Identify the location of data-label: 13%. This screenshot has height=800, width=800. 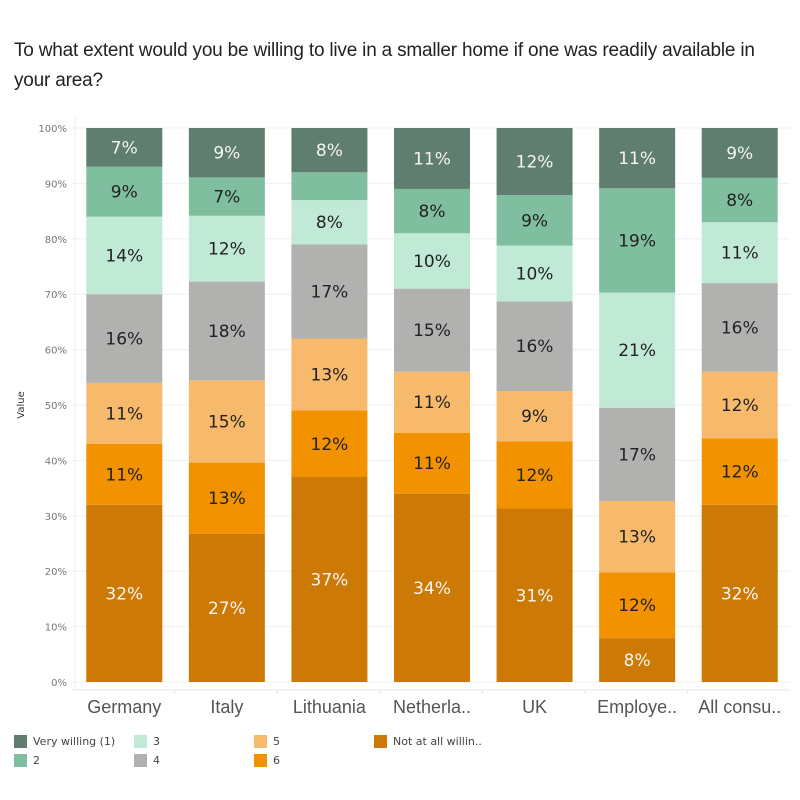
(637, 538).